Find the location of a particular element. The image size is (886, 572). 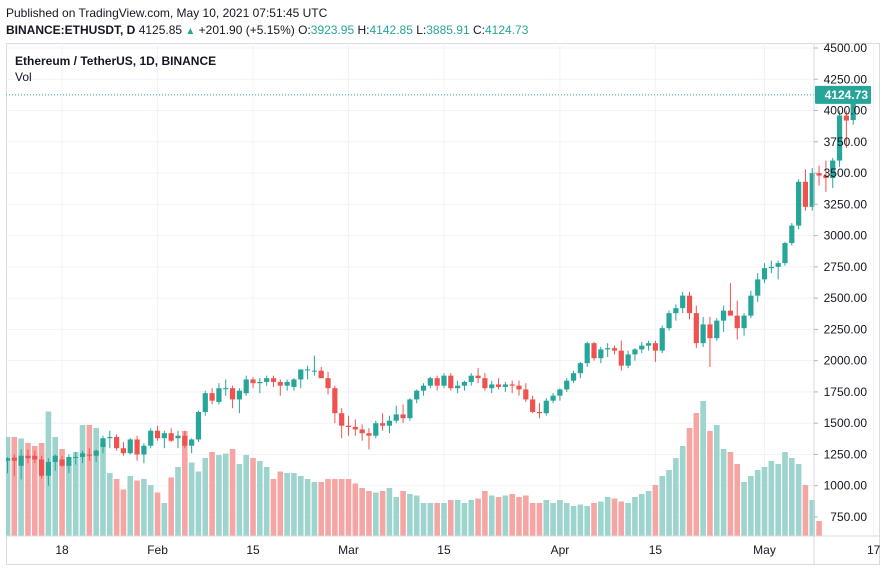

price-tick-label: 4000.00 is located at coordinates (846, 111).